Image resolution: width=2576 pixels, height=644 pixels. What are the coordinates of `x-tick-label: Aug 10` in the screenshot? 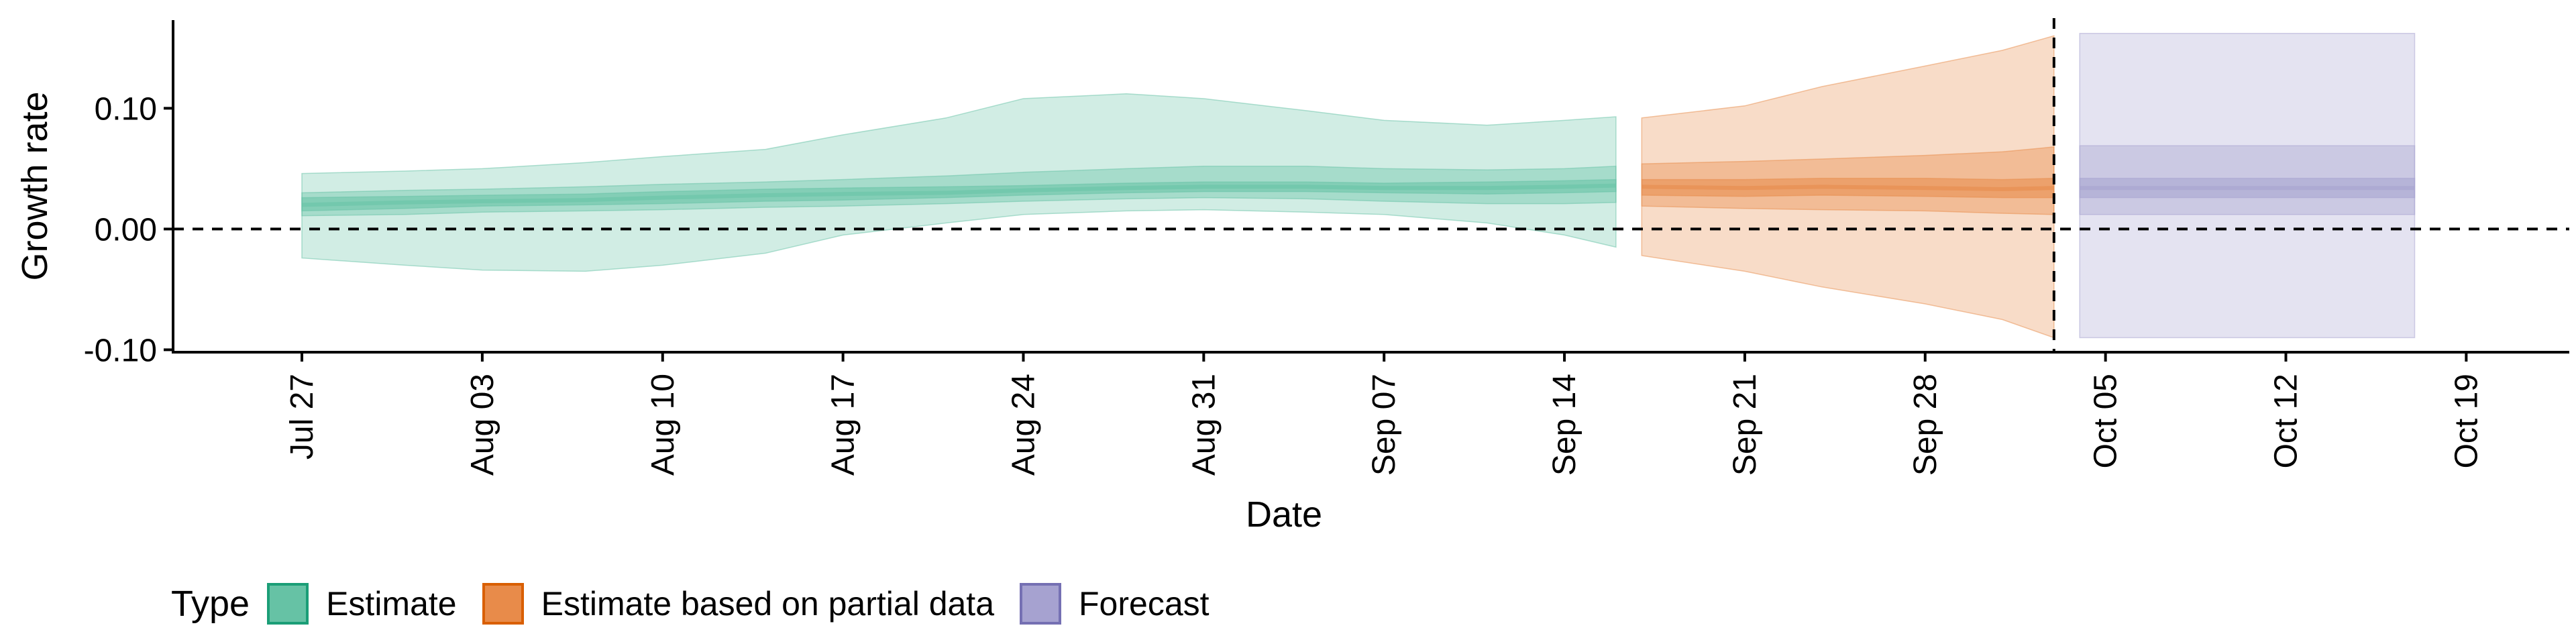 It's located at (663, 425).